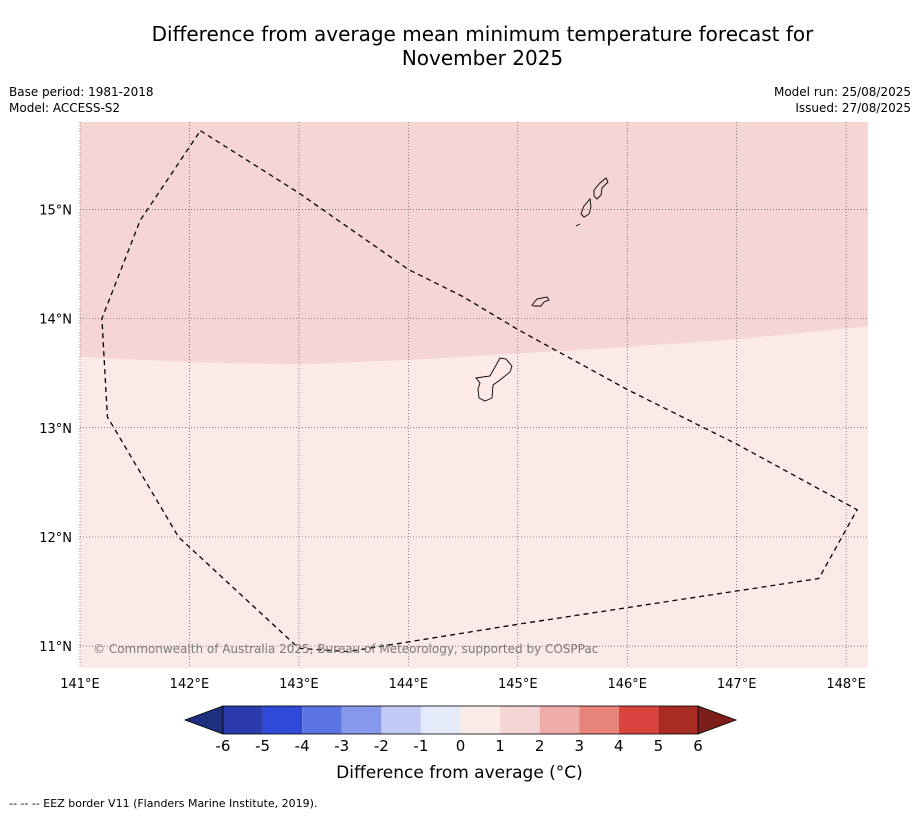 This screenshot has height=816, width=919. Describe the element at coordinates (81, 100) in the screenshot. I see `meta-left: Base period: 1981-2018 Model: ACCESS-S2` at that location.